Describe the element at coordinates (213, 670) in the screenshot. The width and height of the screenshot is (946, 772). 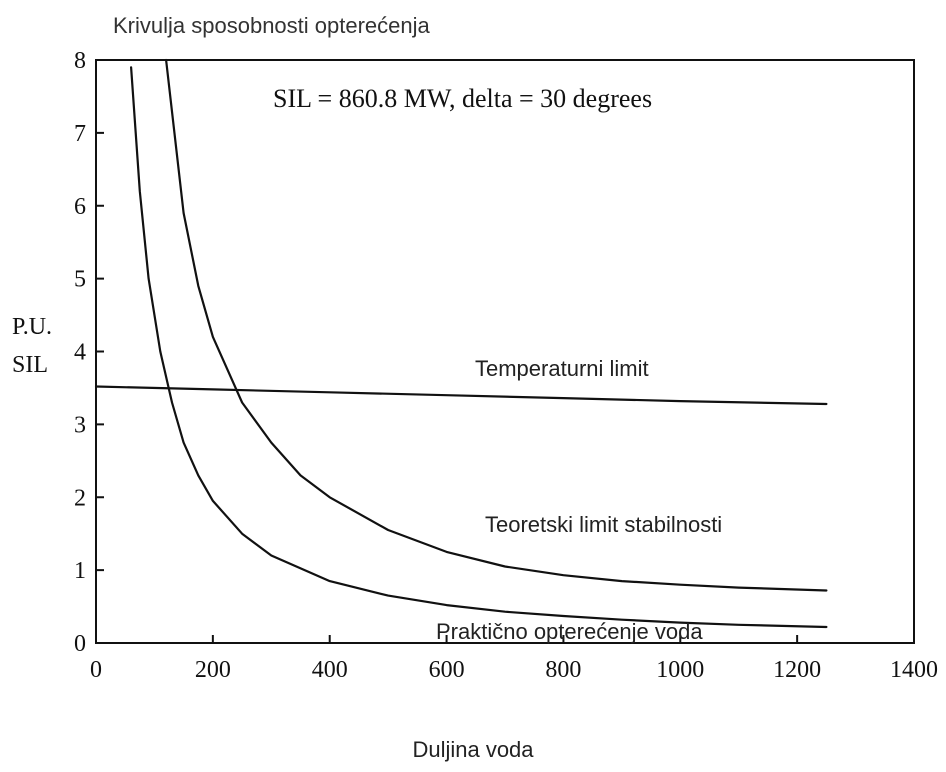
I see `x-tick-label: 200` at that location.